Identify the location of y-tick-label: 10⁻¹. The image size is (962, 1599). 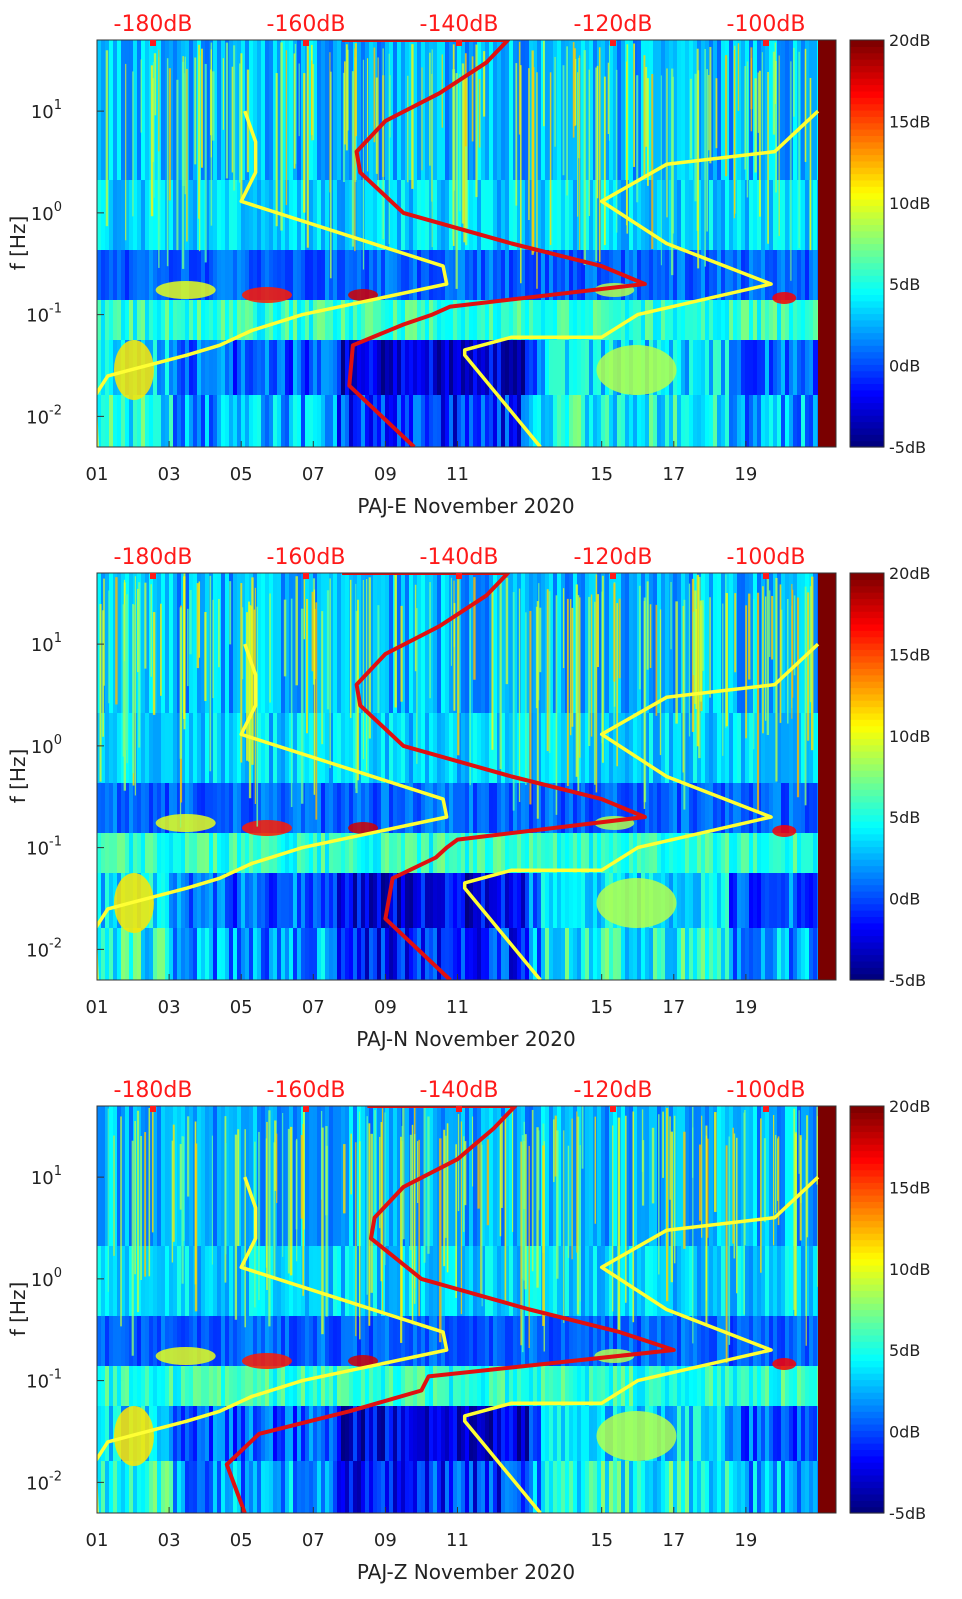
(44, 1380).